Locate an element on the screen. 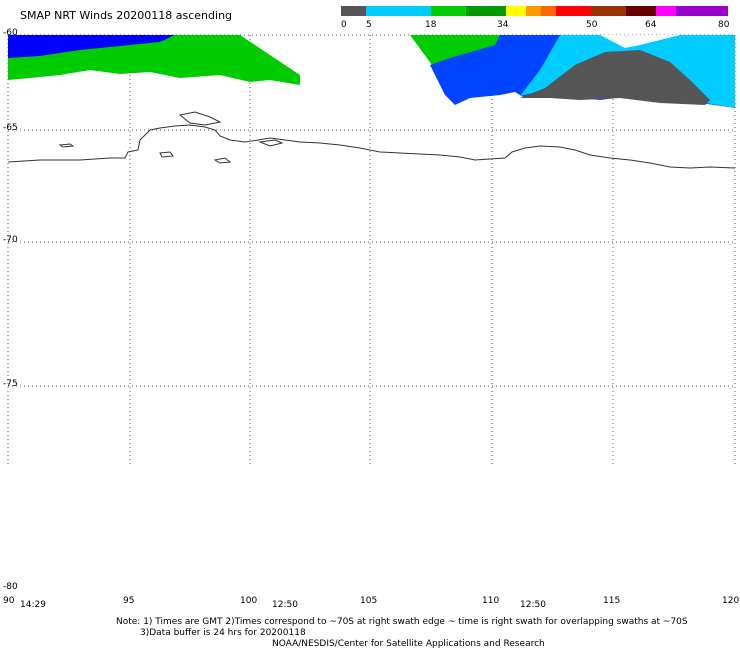  colorbar is located at coordinates (534, 11).